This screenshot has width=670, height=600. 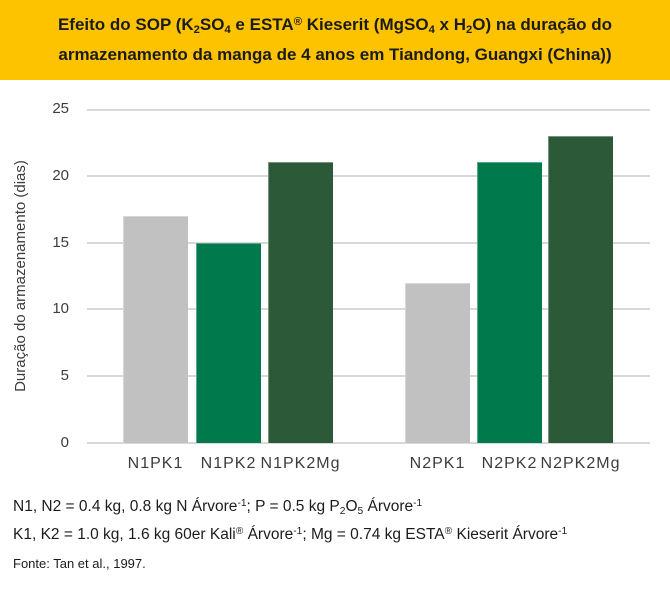 I want to click on x-axis-label: N1PK2, so click(x=228, y=463).